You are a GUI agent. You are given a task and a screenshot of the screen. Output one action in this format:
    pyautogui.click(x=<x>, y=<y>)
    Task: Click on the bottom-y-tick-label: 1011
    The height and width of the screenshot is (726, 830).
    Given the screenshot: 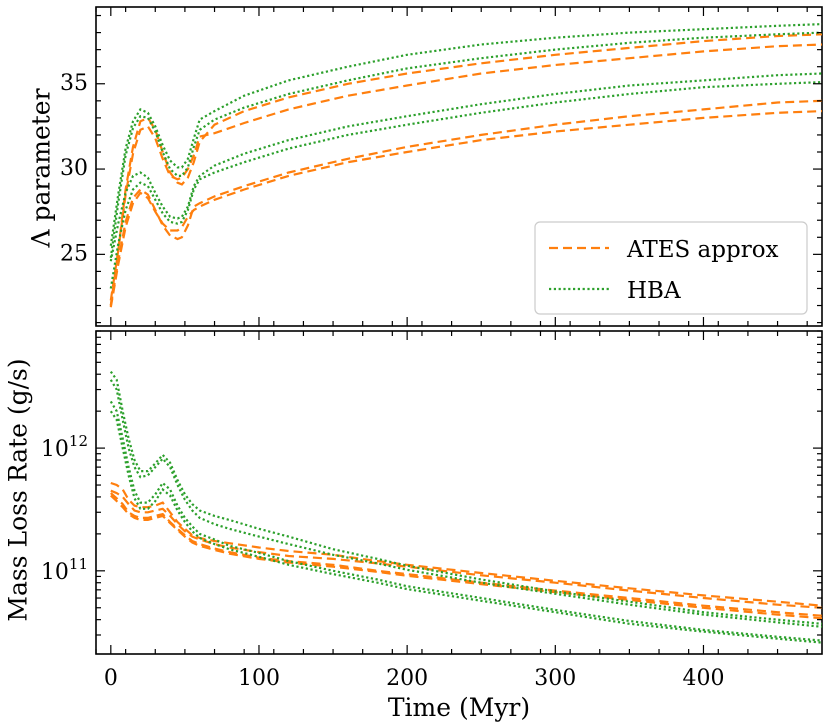 What is the action you would take?
    pyautogui.click(x=64, y=570)
    